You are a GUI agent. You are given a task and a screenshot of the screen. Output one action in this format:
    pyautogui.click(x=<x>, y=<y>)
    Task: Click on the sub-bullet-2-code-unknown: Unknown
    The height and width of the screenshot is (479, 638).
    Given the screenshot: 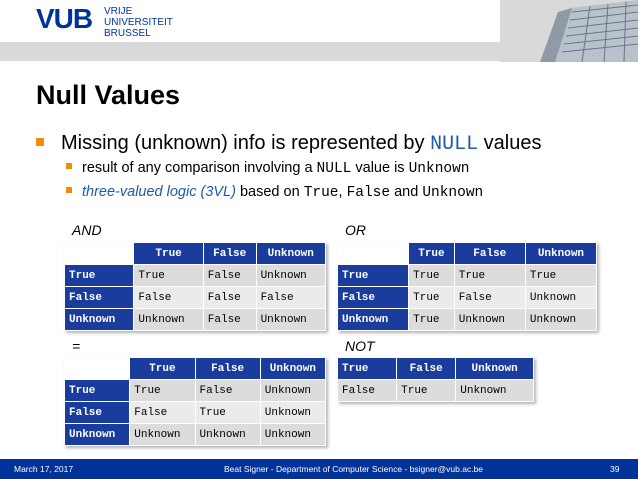 What is the action you would take?
    pyautogui.click(x=453, y=193)
    